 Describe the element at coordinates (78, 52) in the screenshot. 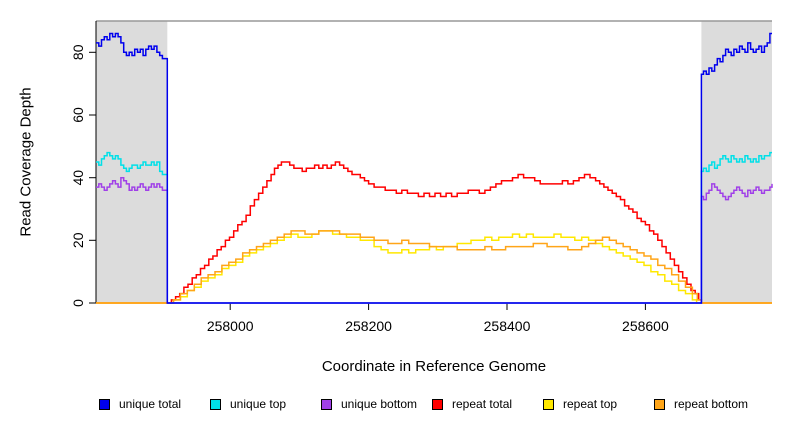

I see `y-tick-label: 80` at that location.